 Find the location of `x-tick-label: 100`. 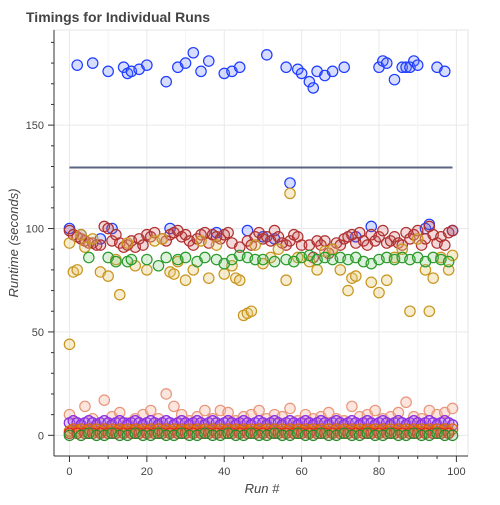

x-tick-label: 100 is located at coordinates (456, 472).